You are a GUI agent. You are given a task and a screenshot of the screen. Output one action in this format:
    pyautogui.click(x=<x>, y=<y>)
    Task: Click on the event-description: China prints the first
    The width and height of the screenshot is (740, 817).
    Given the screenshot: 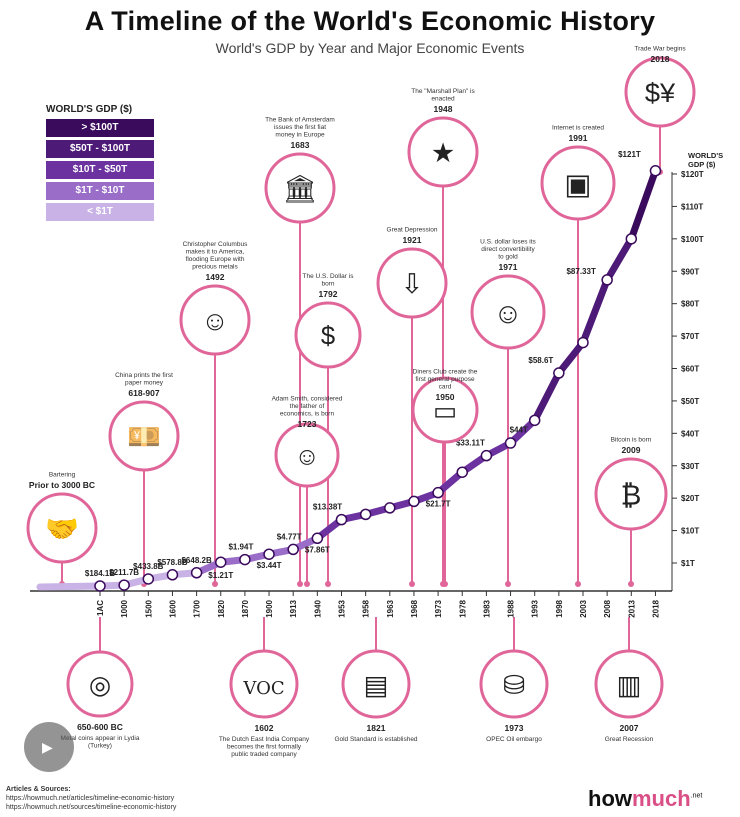 What is the action you would take?
    pyautogui.click(x=144, y=375)
    